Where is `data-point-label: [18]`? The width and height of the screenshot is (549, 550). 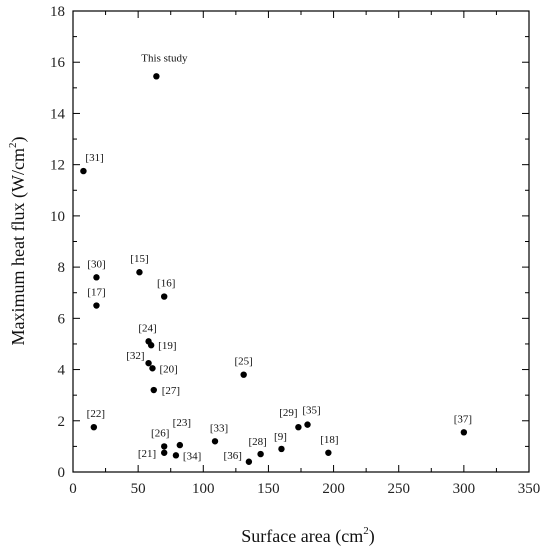
data-point-label: [18] is located at coordinates (329, 440).